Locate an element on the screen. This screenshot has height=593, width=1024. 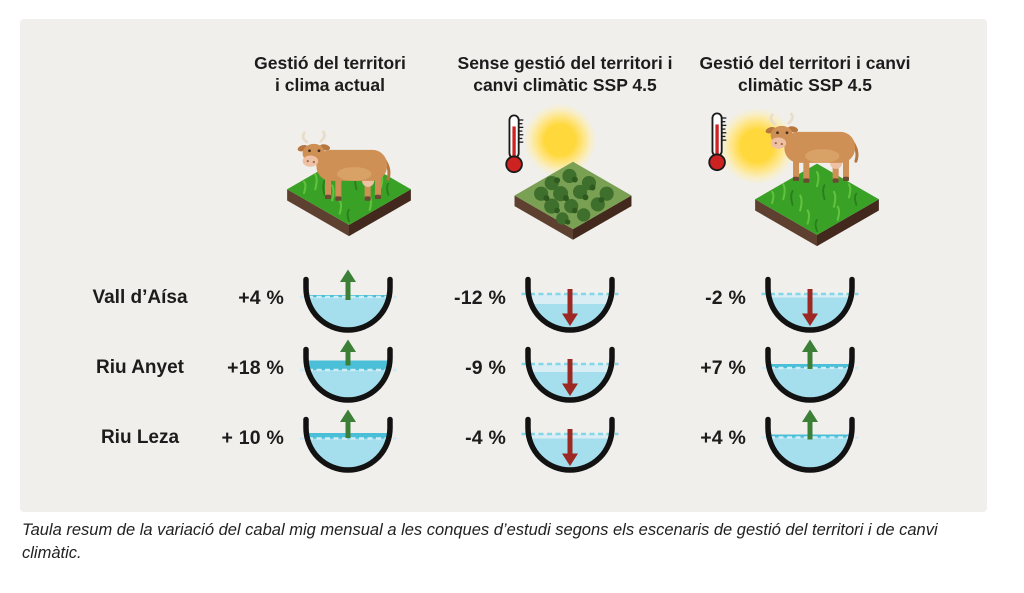
table-row: Vall d’Aísa +4 % -12 % -2 % is located at coordinates (512, 302).